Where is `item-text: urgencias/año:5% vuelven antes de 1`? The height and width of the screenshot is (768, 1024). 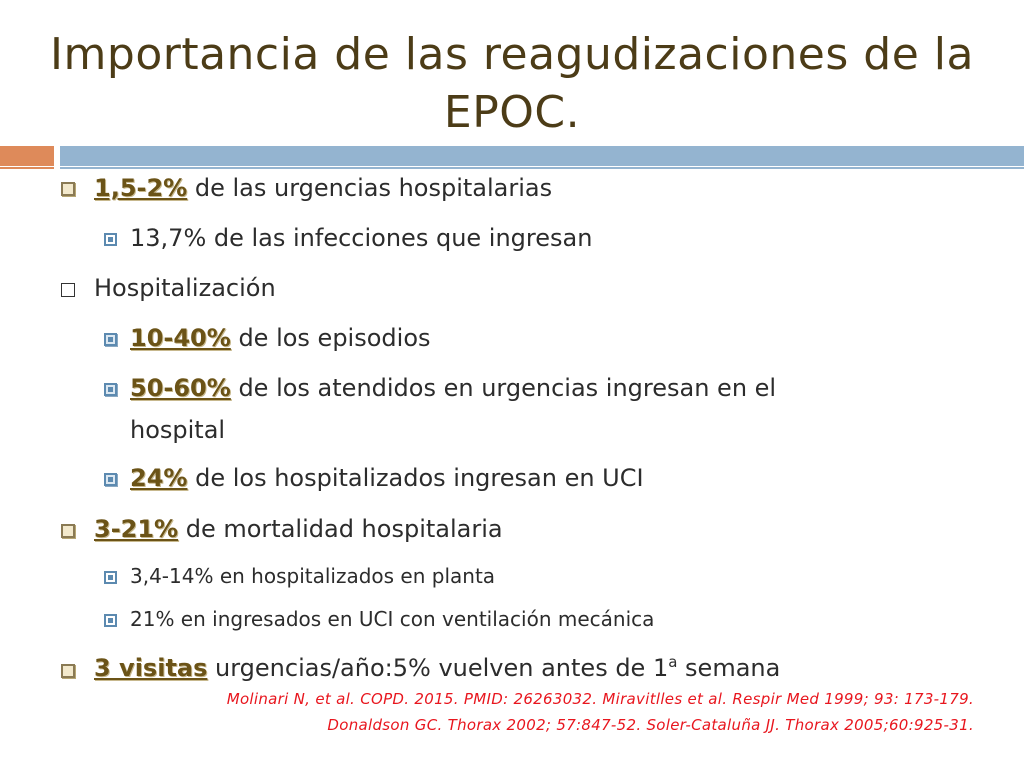
item-text: urgencias/año:5% vuelven antes de 1 is located at coordinates (438, 668).